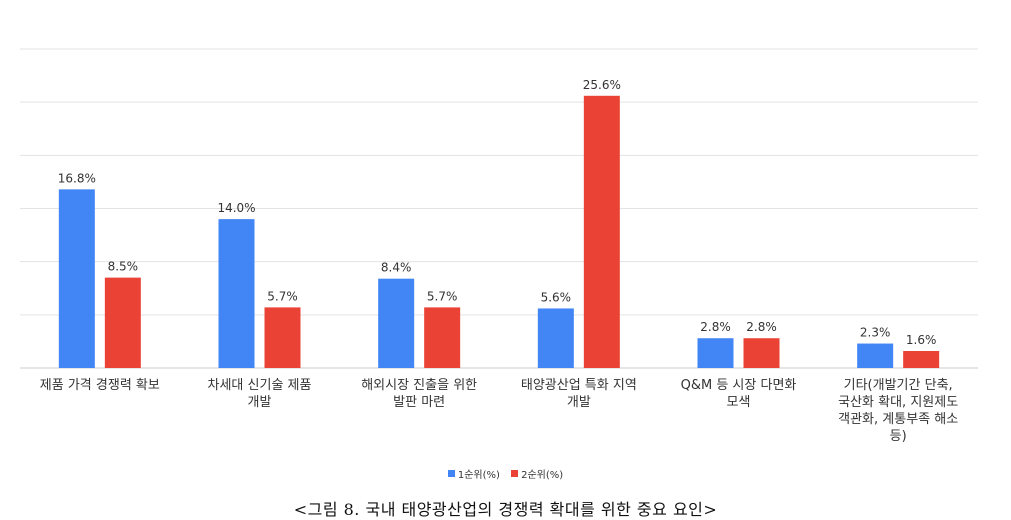  What do you see at coordinates (761, 327) in the screenshot?
I see `data-label-series-2-cat-5: 2.8%` at bounding box center [761, 327].